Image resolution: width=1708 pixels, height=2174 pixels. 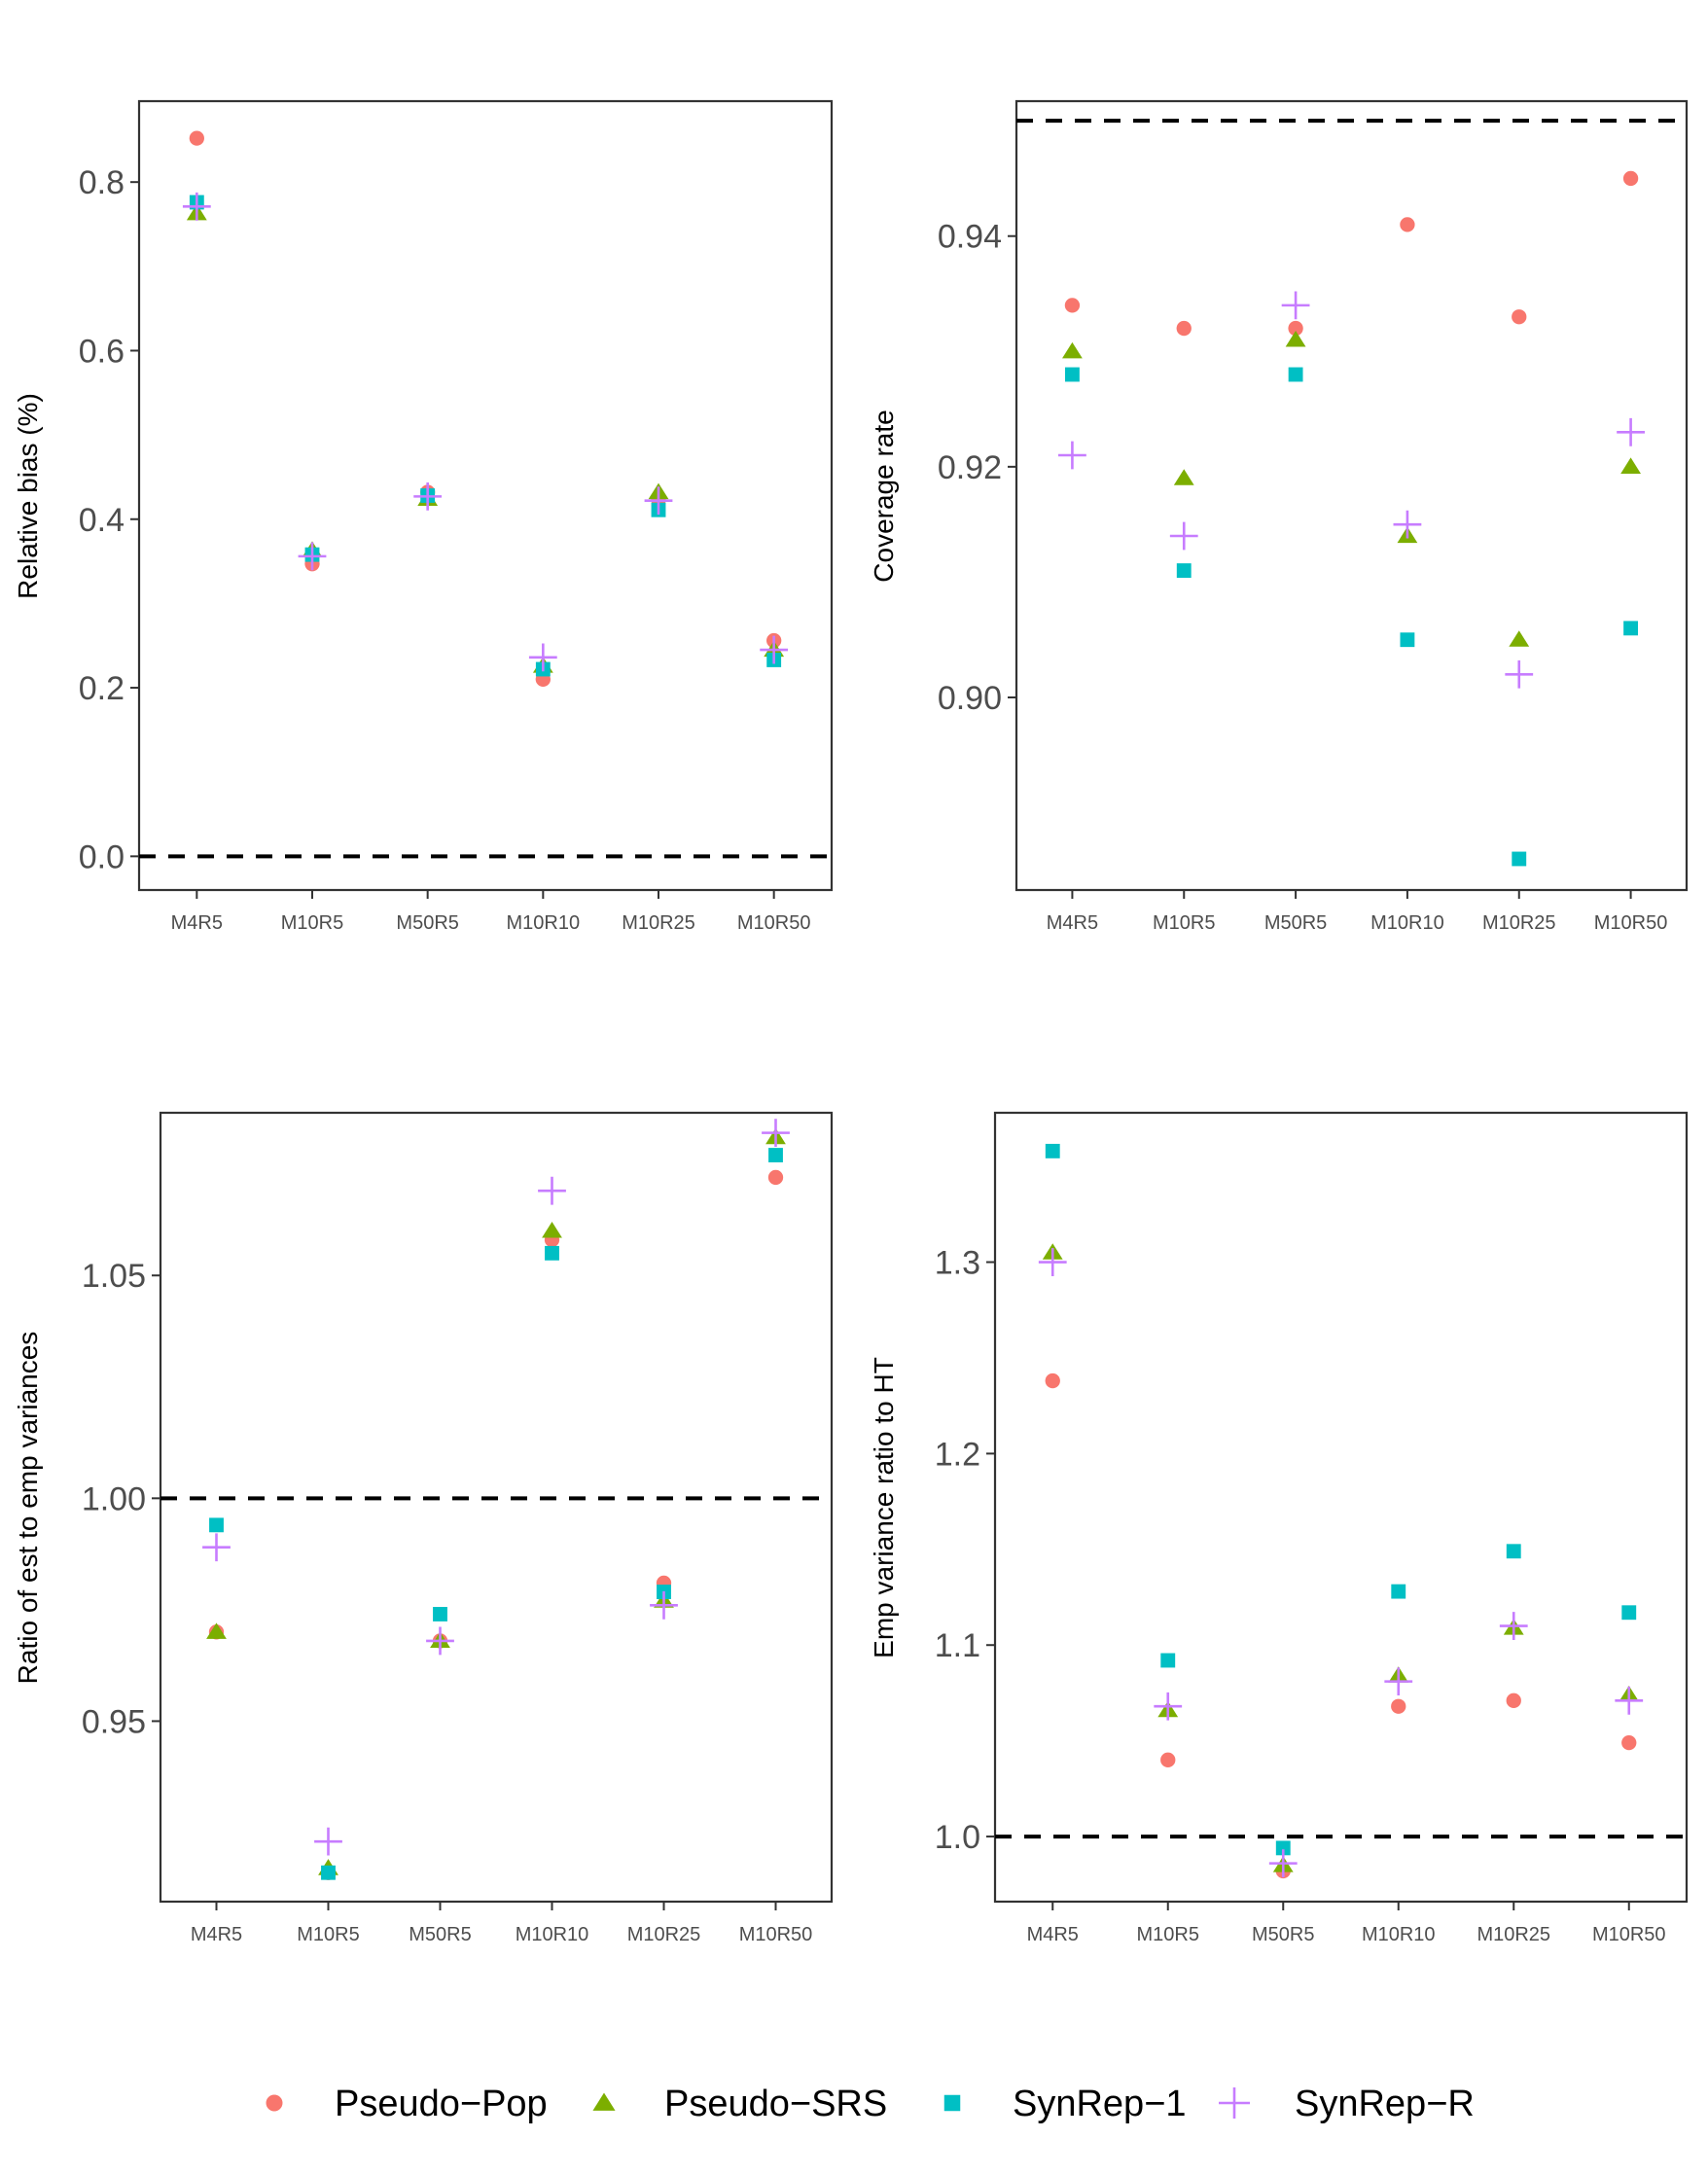 What do you see at coordinates (1407, 224) in the screenshot?
I see `point-pseudo-pop-m10r10` at bounding box center [1407, 224].